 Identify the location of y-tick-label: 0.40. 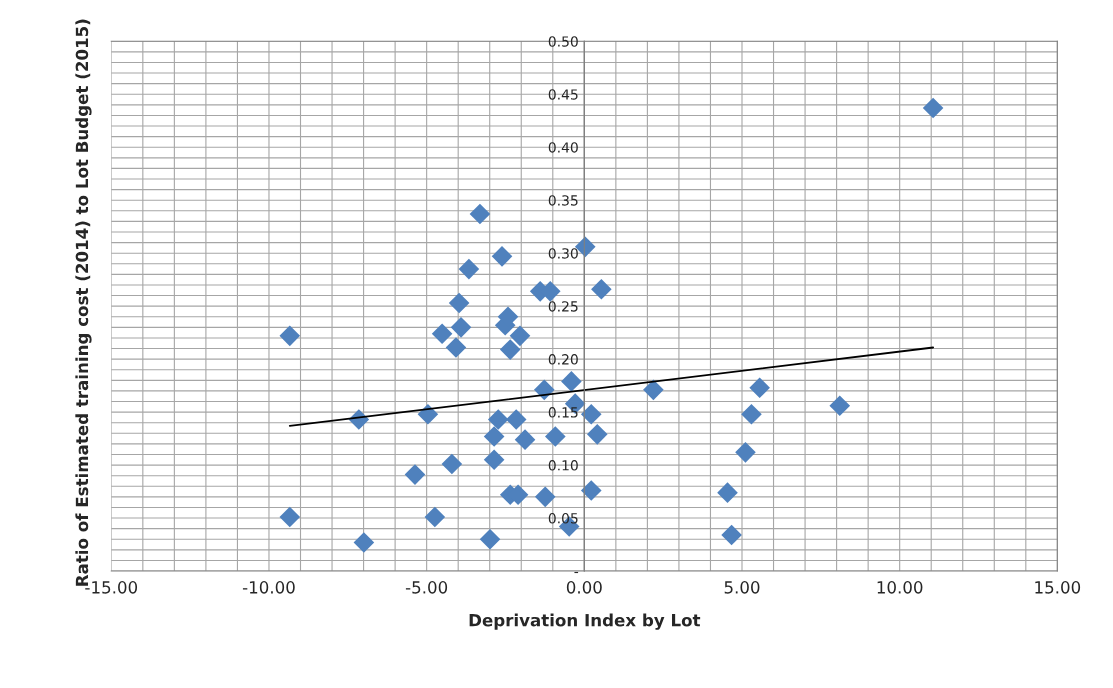
(563, 147).